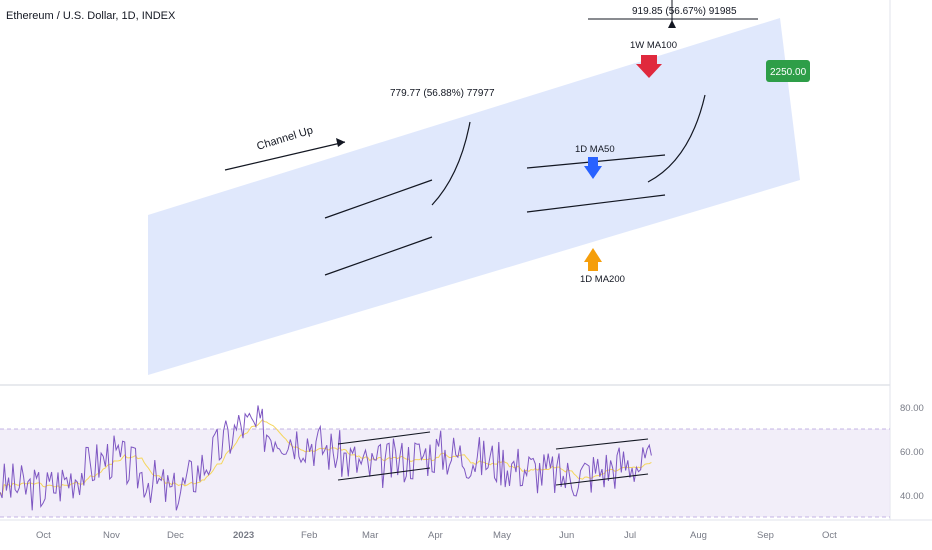 This screenshot has height=550, width=932. Describe the element at coordinates (653, 45) in the screenshot. I see `ma100w-label: 1W MA100` at that location.